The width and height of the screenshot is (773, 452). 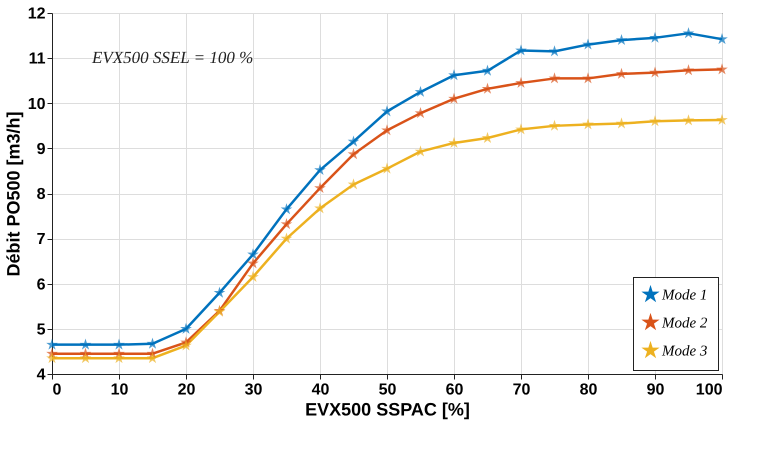 What do you see at coordinates (684, 352) in the screenshot?
I see `legend-label: Mode 3` at bounding box center [684, 352].